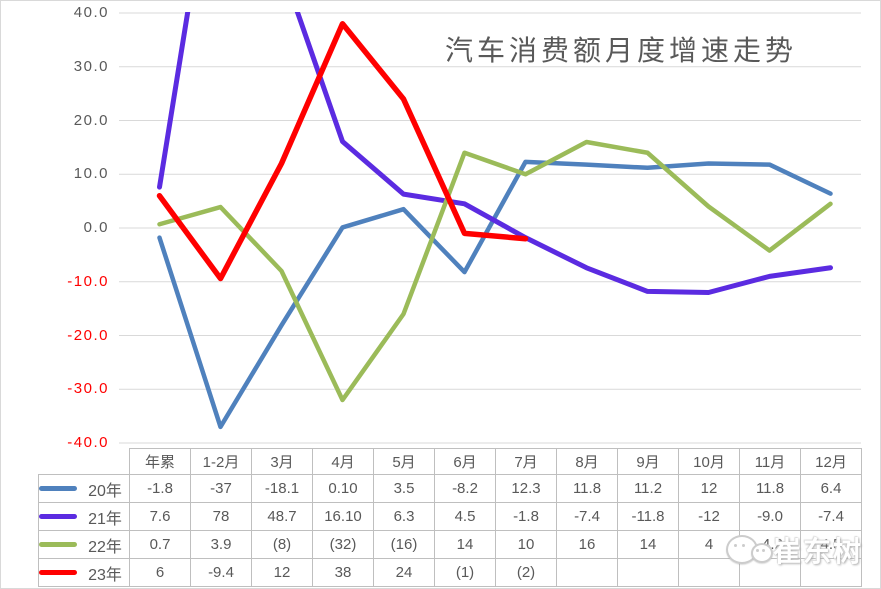 The height and width of the screenshot is (589, 881). I want to click on table-cell: 4, so click(709, 544).